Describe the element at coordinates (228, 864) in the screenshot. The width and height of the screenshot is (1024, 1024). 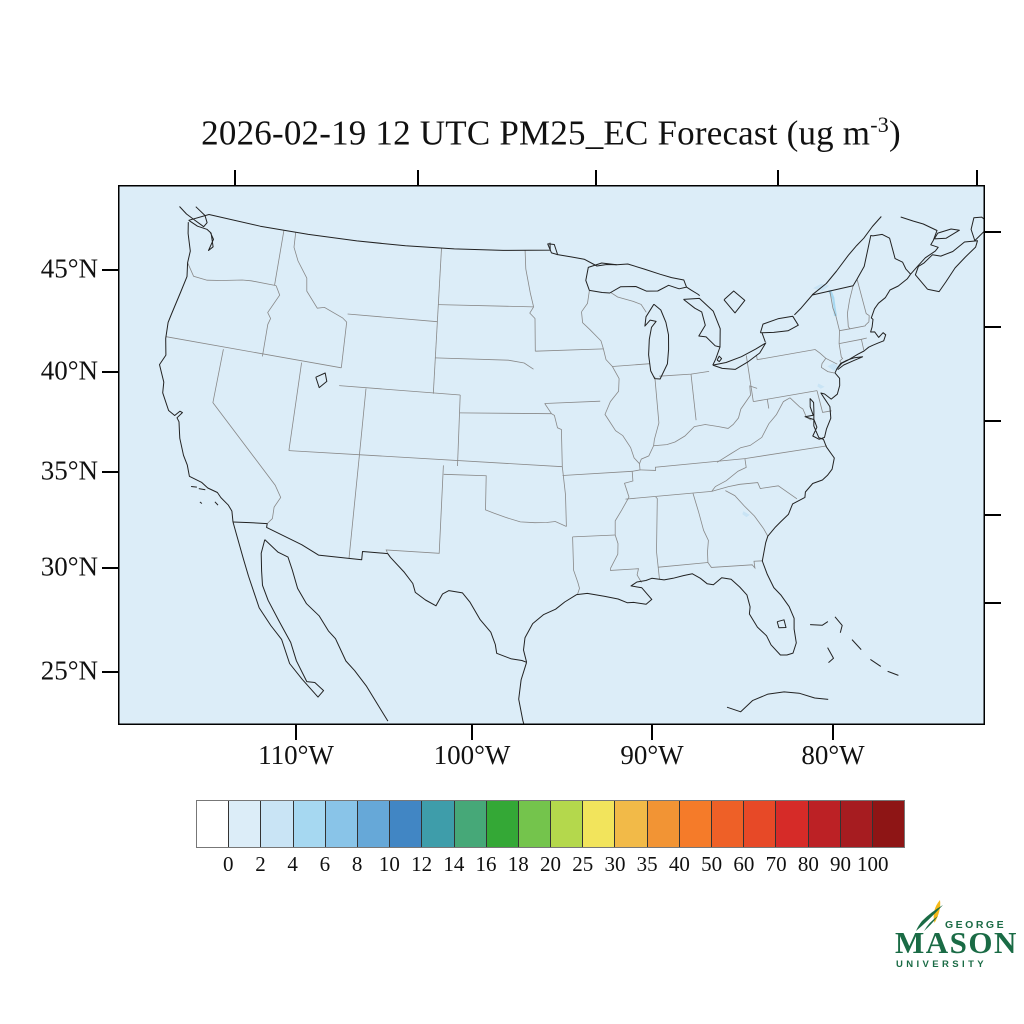
I see `colorbar-tick-label: 0` at that location.